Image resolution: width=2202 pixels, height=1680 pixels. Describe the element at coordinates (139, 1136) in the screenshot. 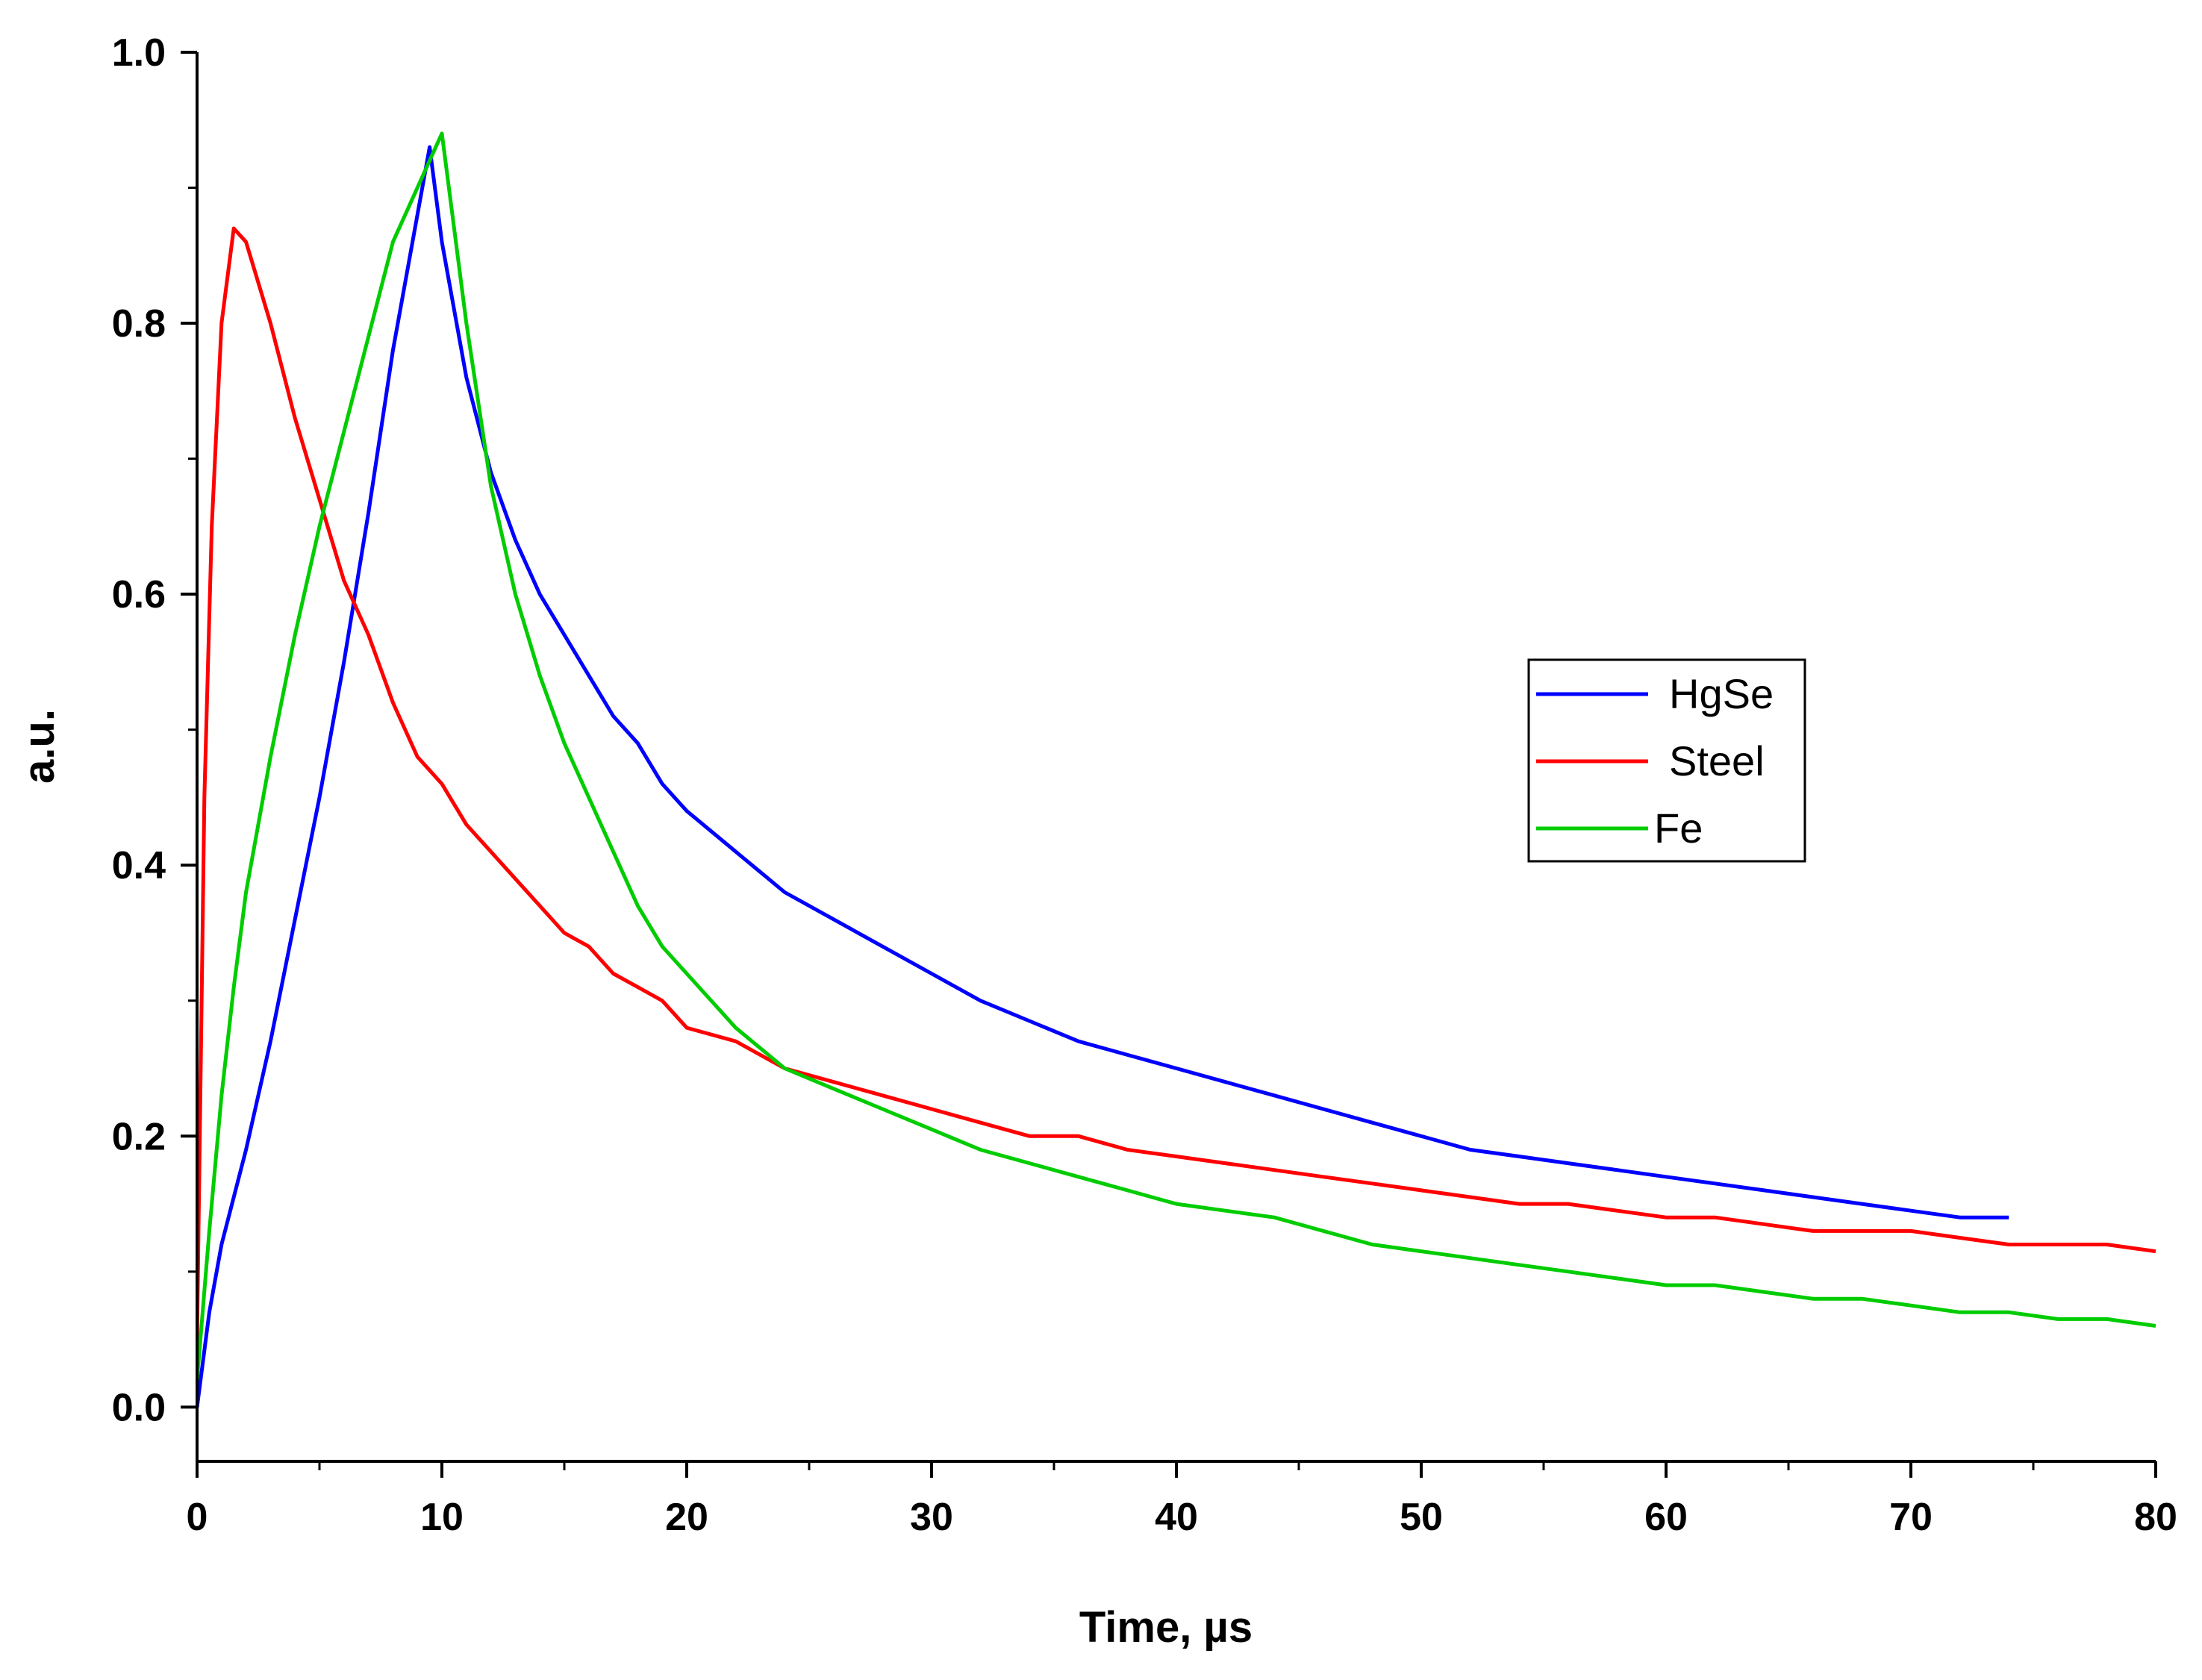

I see `y-tick-label: 0.2` at that location.